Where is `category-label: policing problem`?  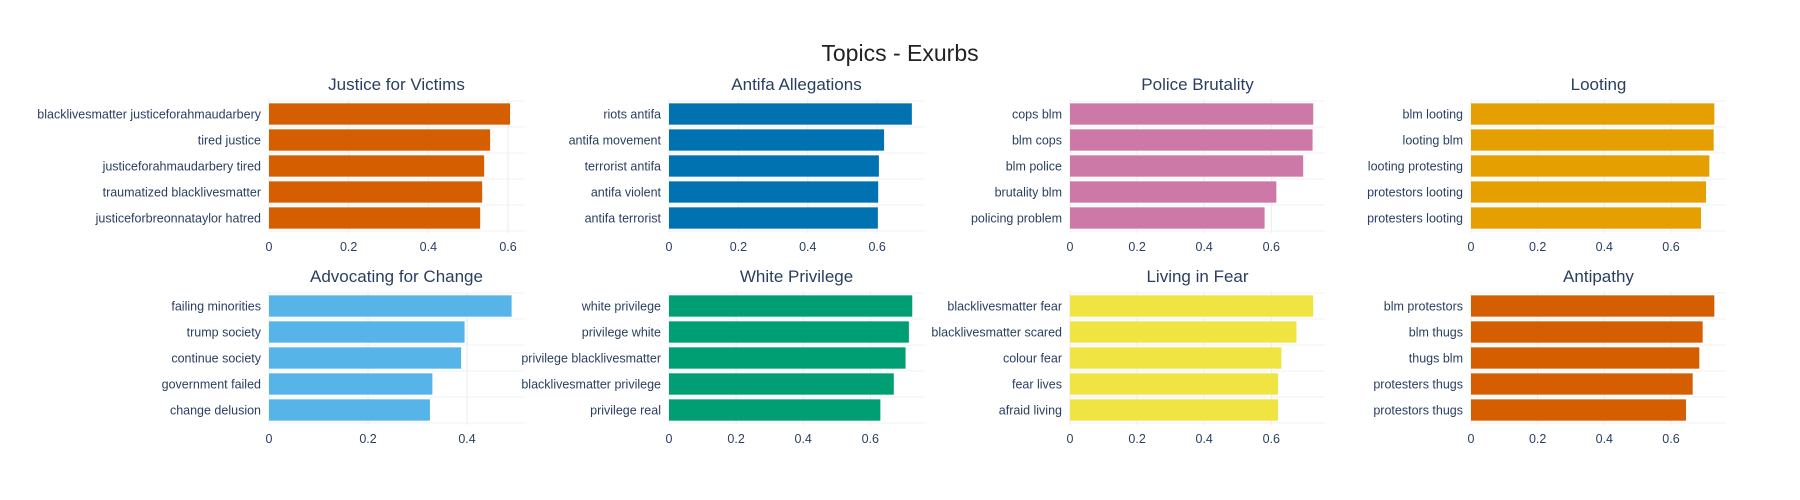
category-label: policing problem is located at coordinates (1016, 219).